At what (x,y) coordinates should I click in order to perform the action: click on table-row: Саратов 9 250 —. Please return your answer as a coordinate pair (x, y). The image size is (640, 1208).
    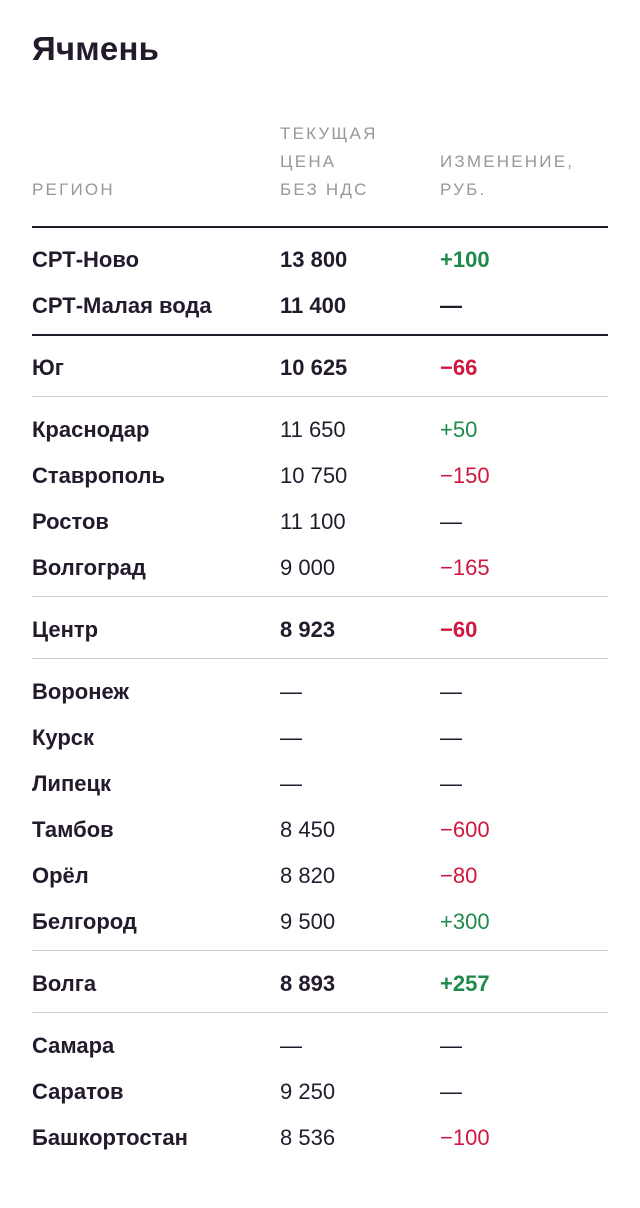
    Looking at the image, I should click on (320, 1091).